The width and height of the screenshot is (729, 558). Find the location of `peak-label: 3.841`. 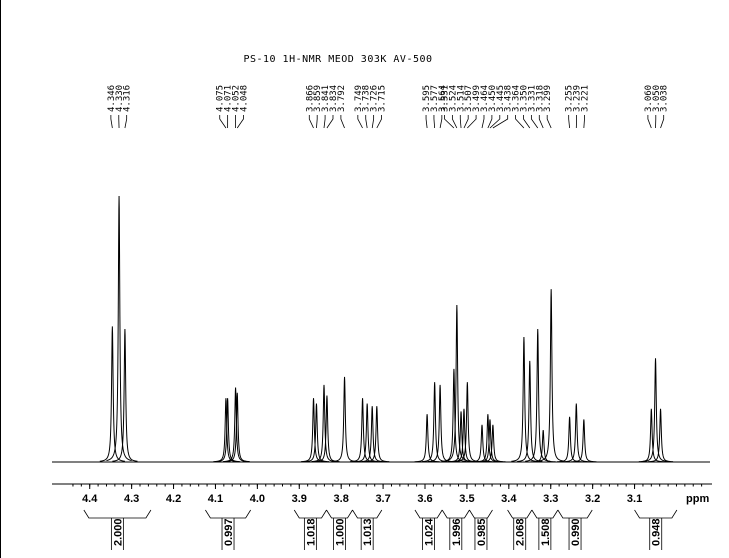

peak-label: 3.841 is located at coordinates (326, 98).